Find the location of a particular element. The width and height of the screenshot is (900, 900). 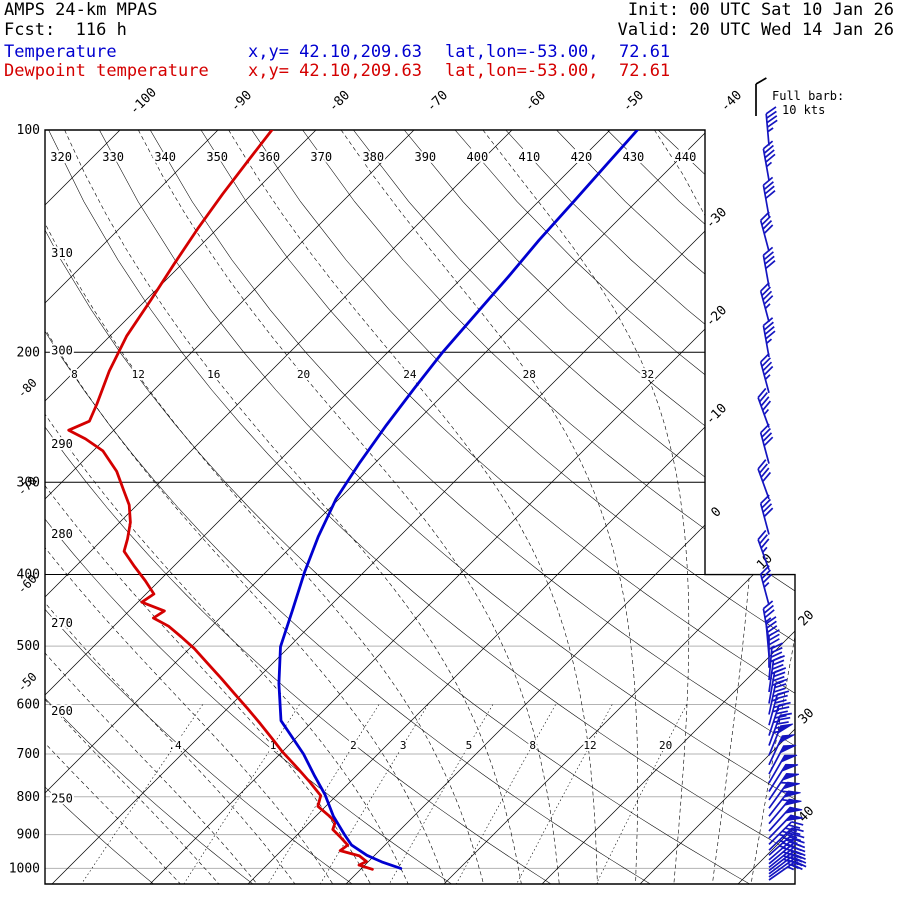

mixing-ratio-label: 5 is located at coordinates (469, 745).